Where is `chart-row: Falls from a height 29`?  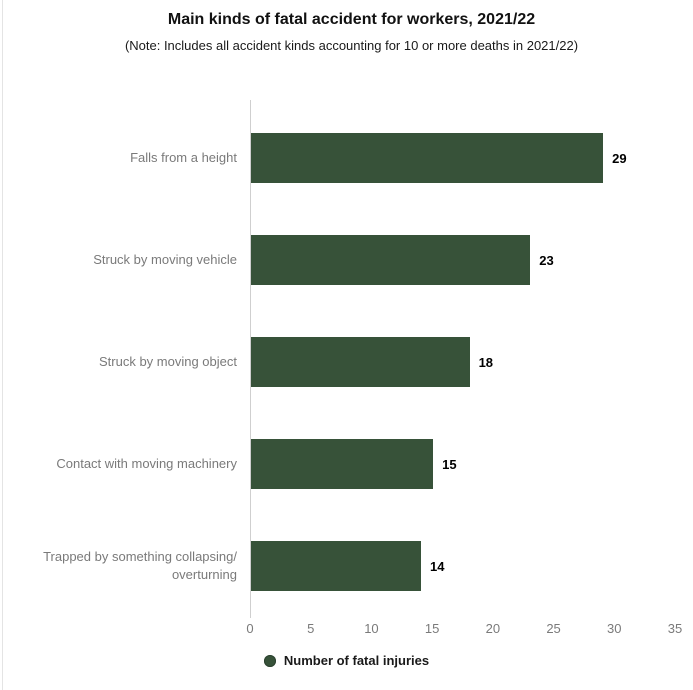
chart-row: Falls from a height 29 is located at coordinates (346, 158).